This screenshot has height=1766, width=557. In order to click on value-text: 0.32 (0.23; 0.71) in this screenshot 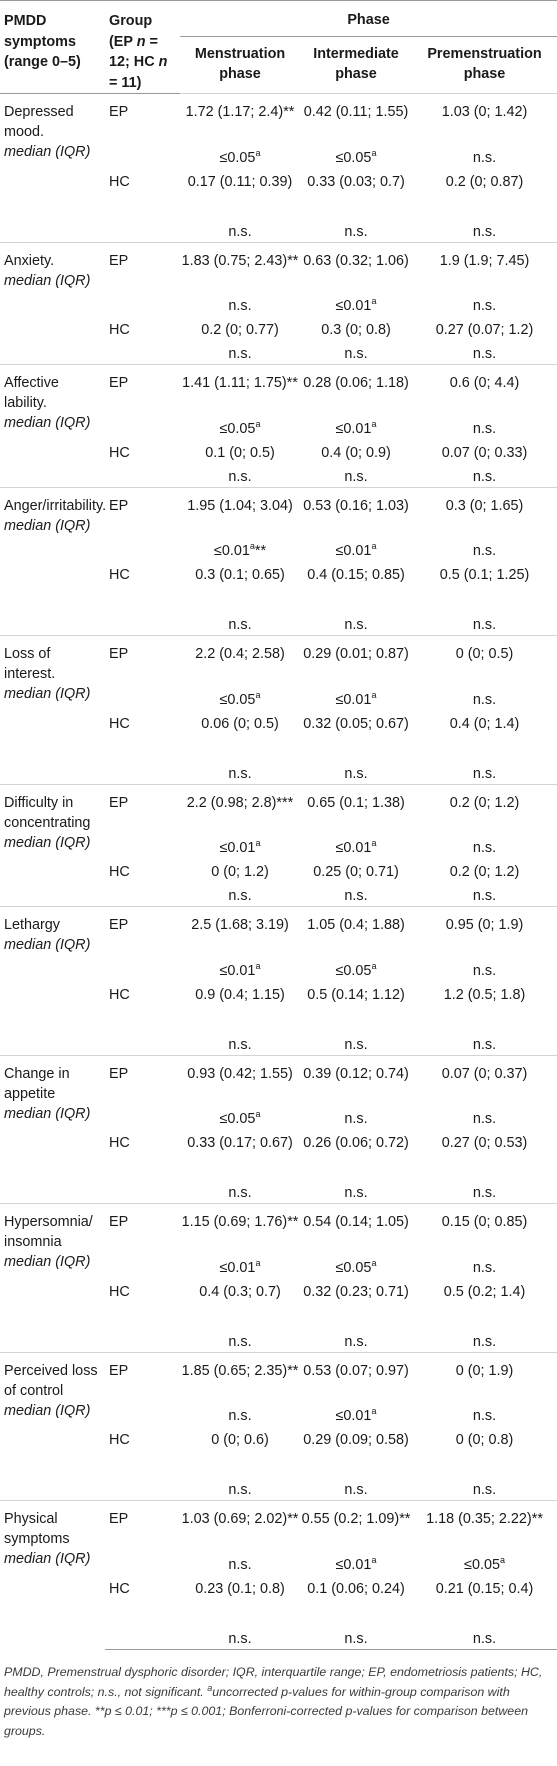, I will do `click(356, 1291)`.